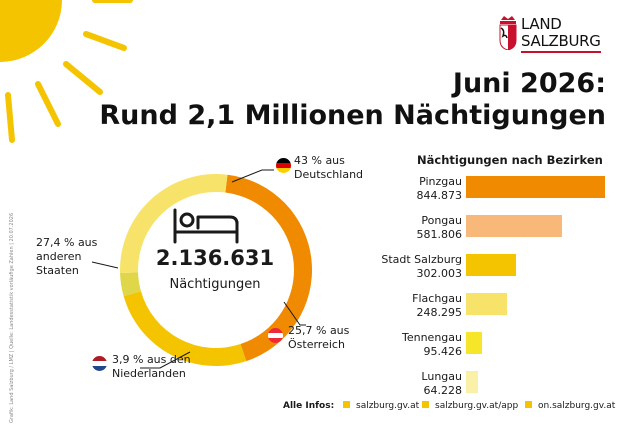 This screenshot has height=427, width=640. What do you see at coordinates (439, 195) in the screenshot?
I see `bar-value-label: 844.873` at bounding box center [439, 195].